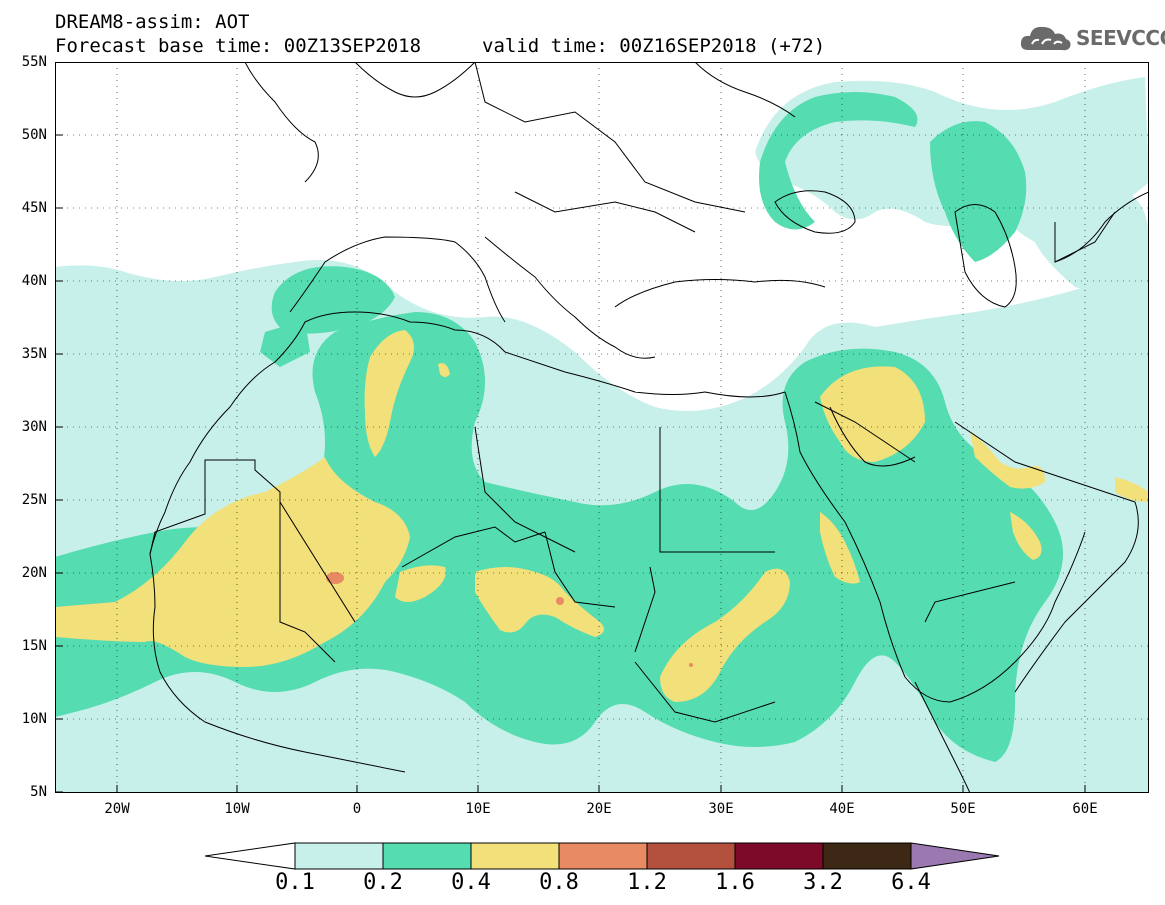 This screenshot has height=905, width=1165. What do you see at coordinates (654, 46) in the screenshot?
I see `valid-time: valid time: 00Z16SEP2018 (+72)` at bounding box center [654, 46].